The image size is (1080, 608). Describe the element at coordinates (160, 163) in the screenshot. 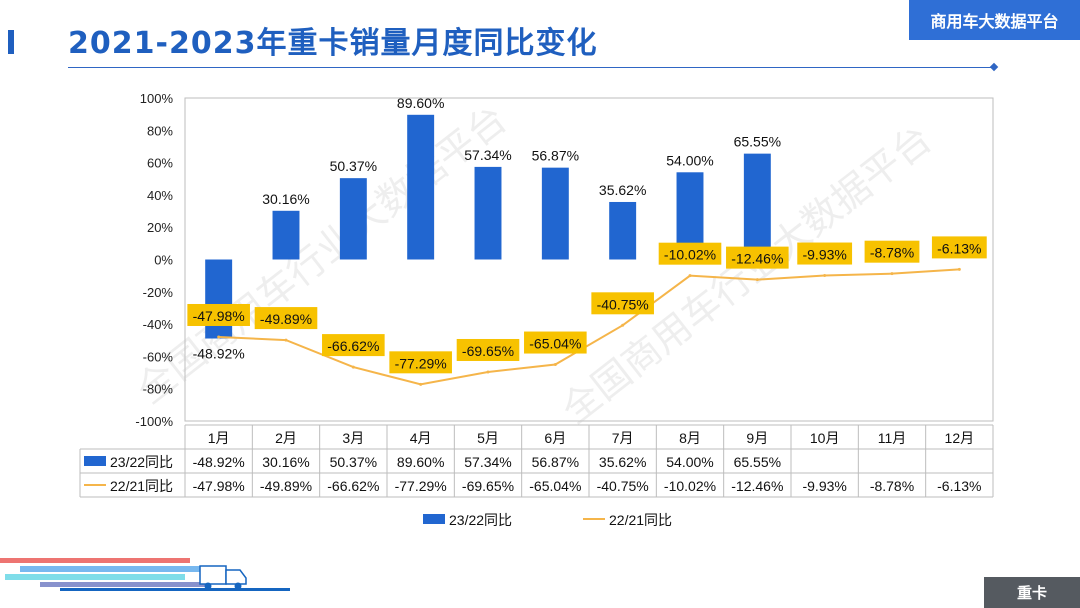

I see `y-tick-label: 60%` at that location.